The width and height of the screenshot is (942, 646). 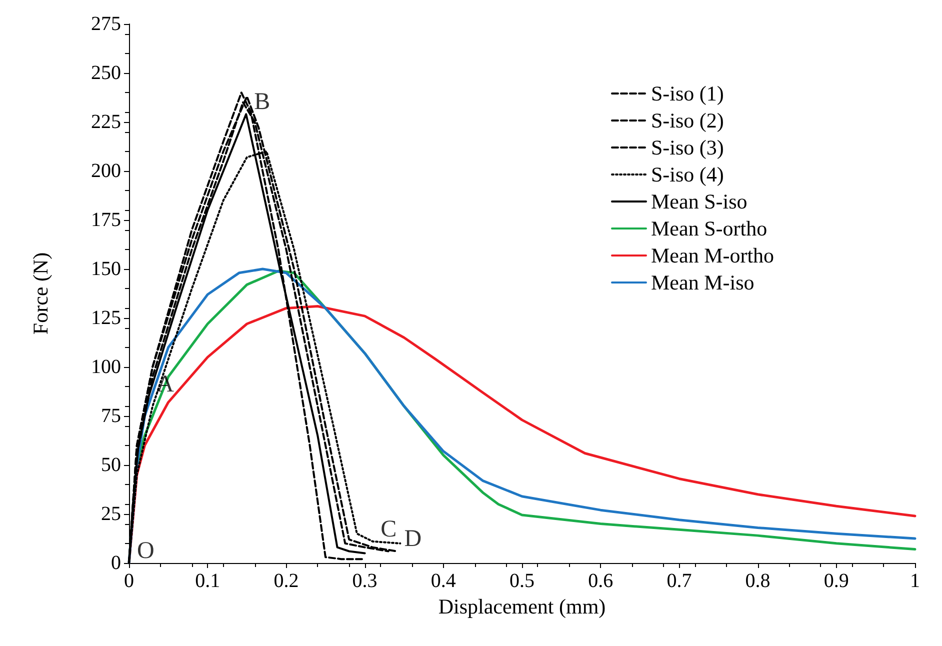 I want to click on y-tick-label: 225, so click(x=106, y=122).